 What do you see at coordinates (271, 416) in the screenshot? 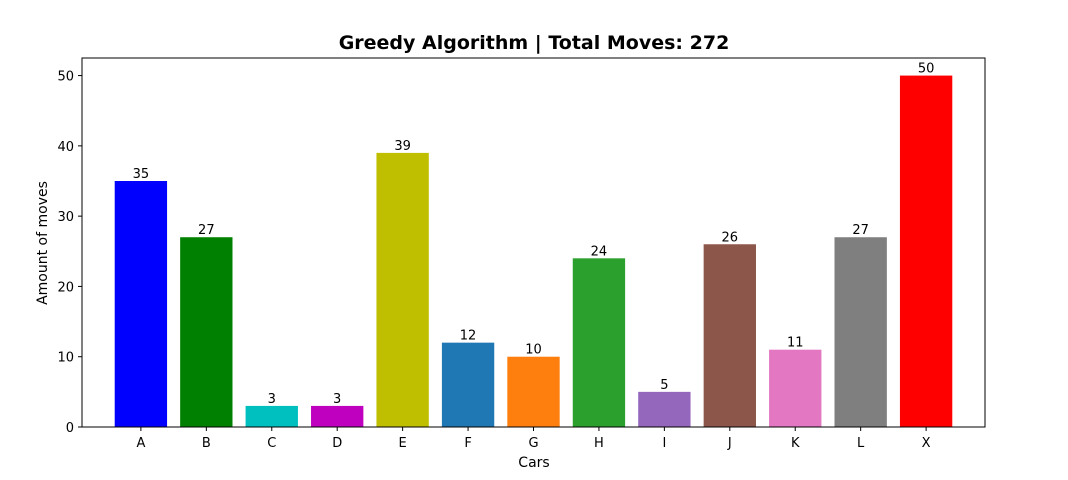
I see `bar-C` at bounding box center [271, 416].